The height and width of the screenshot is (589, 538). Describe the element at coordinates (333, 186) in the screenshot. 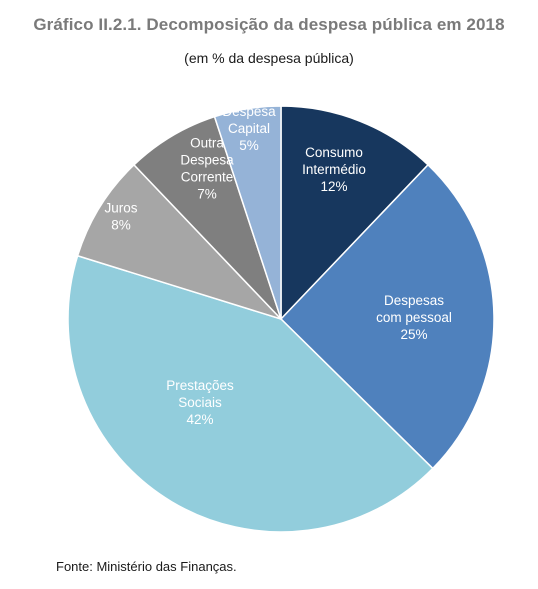

I see `slice-value-label: 12%` at that location.